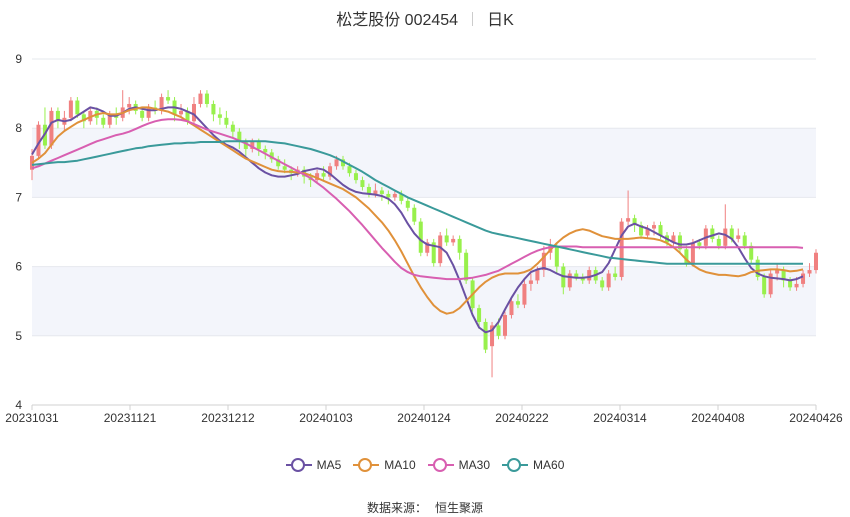 Image resolution: width=850 pixels, height=517 pixels. I want to click on x-tick-label: 20231212, so click(228, 418).